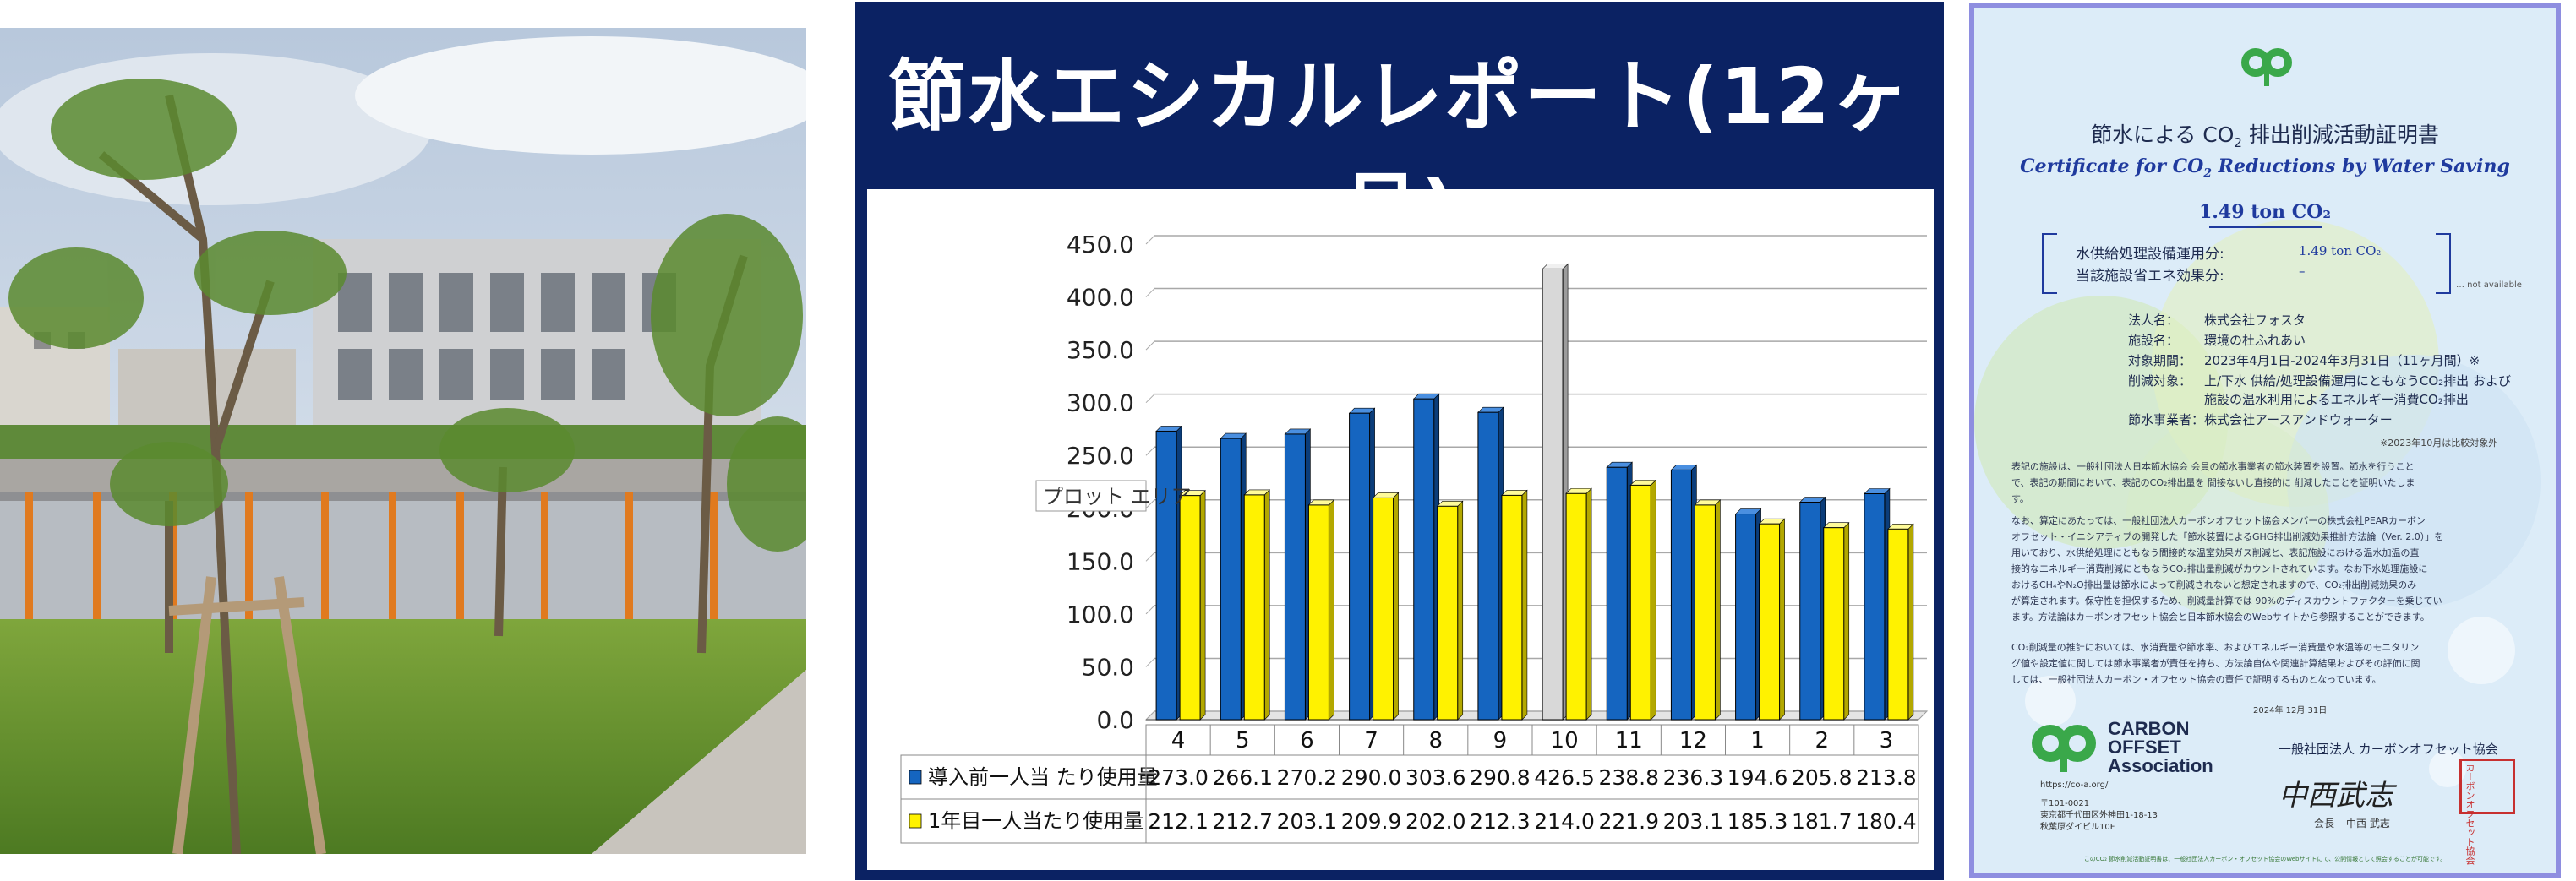  Describe the element at coordinates (1887, 821) in the screenshot. I see `data-label: 180.4` at that location.